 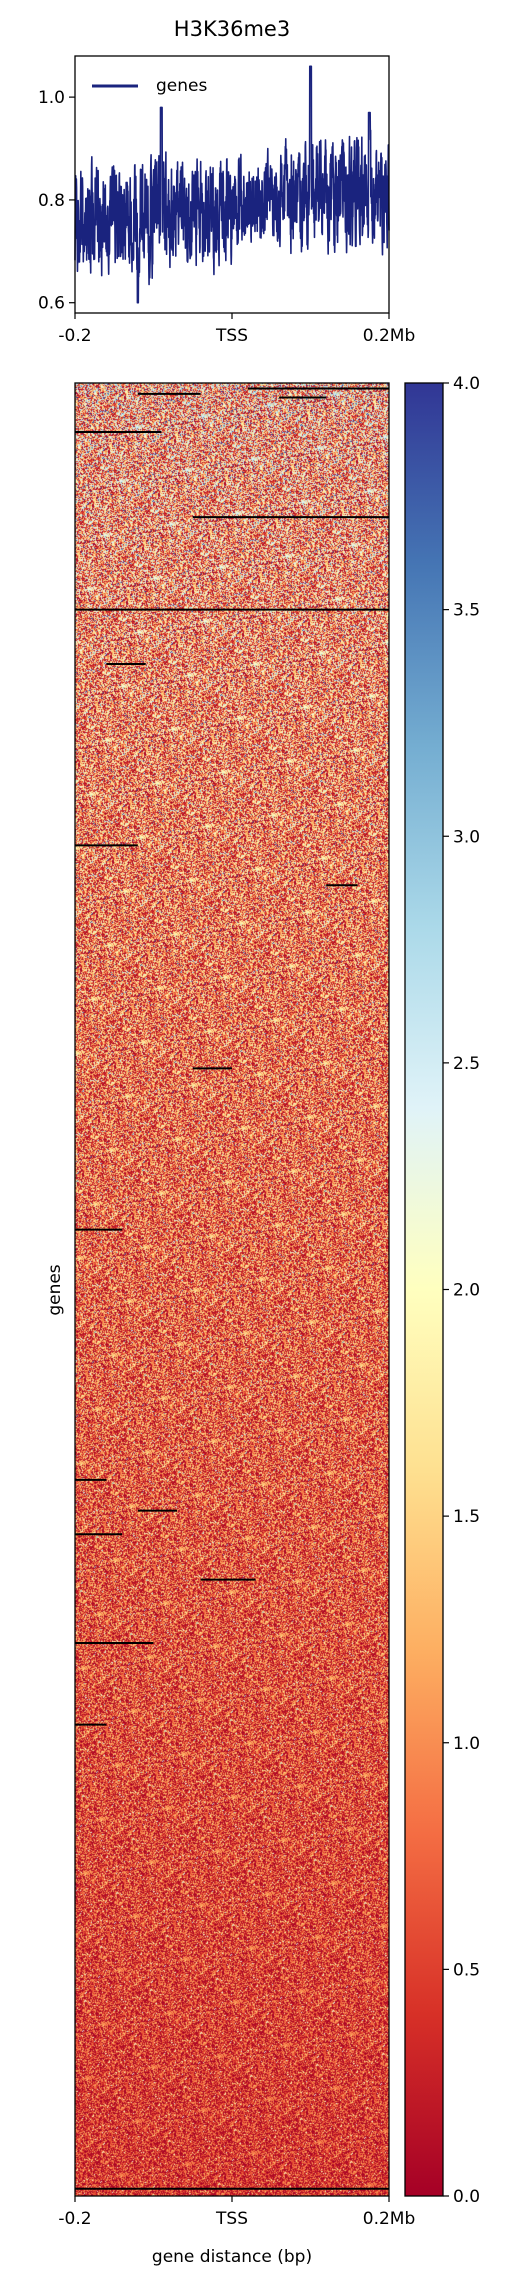 I want to click on profile-legend: genes, so click(x=149, y=86).